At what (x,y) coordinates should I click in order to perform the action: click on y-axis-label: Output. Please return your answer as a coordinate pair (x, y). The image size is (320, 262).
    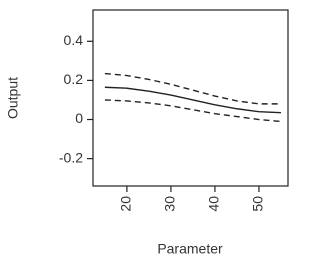
    Looking at the image, I should click on (13, 98).